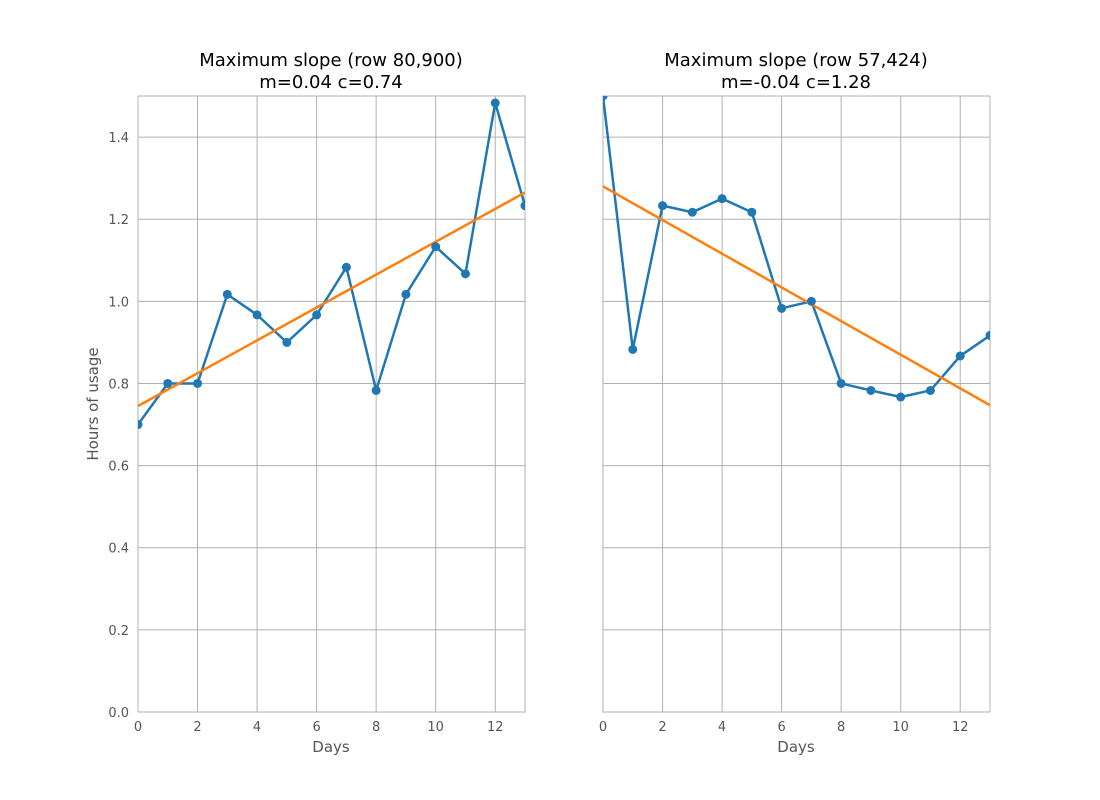 This screenshot has width=1100, height=800. I want to click on left-chart-series-line, so click(331, 263).